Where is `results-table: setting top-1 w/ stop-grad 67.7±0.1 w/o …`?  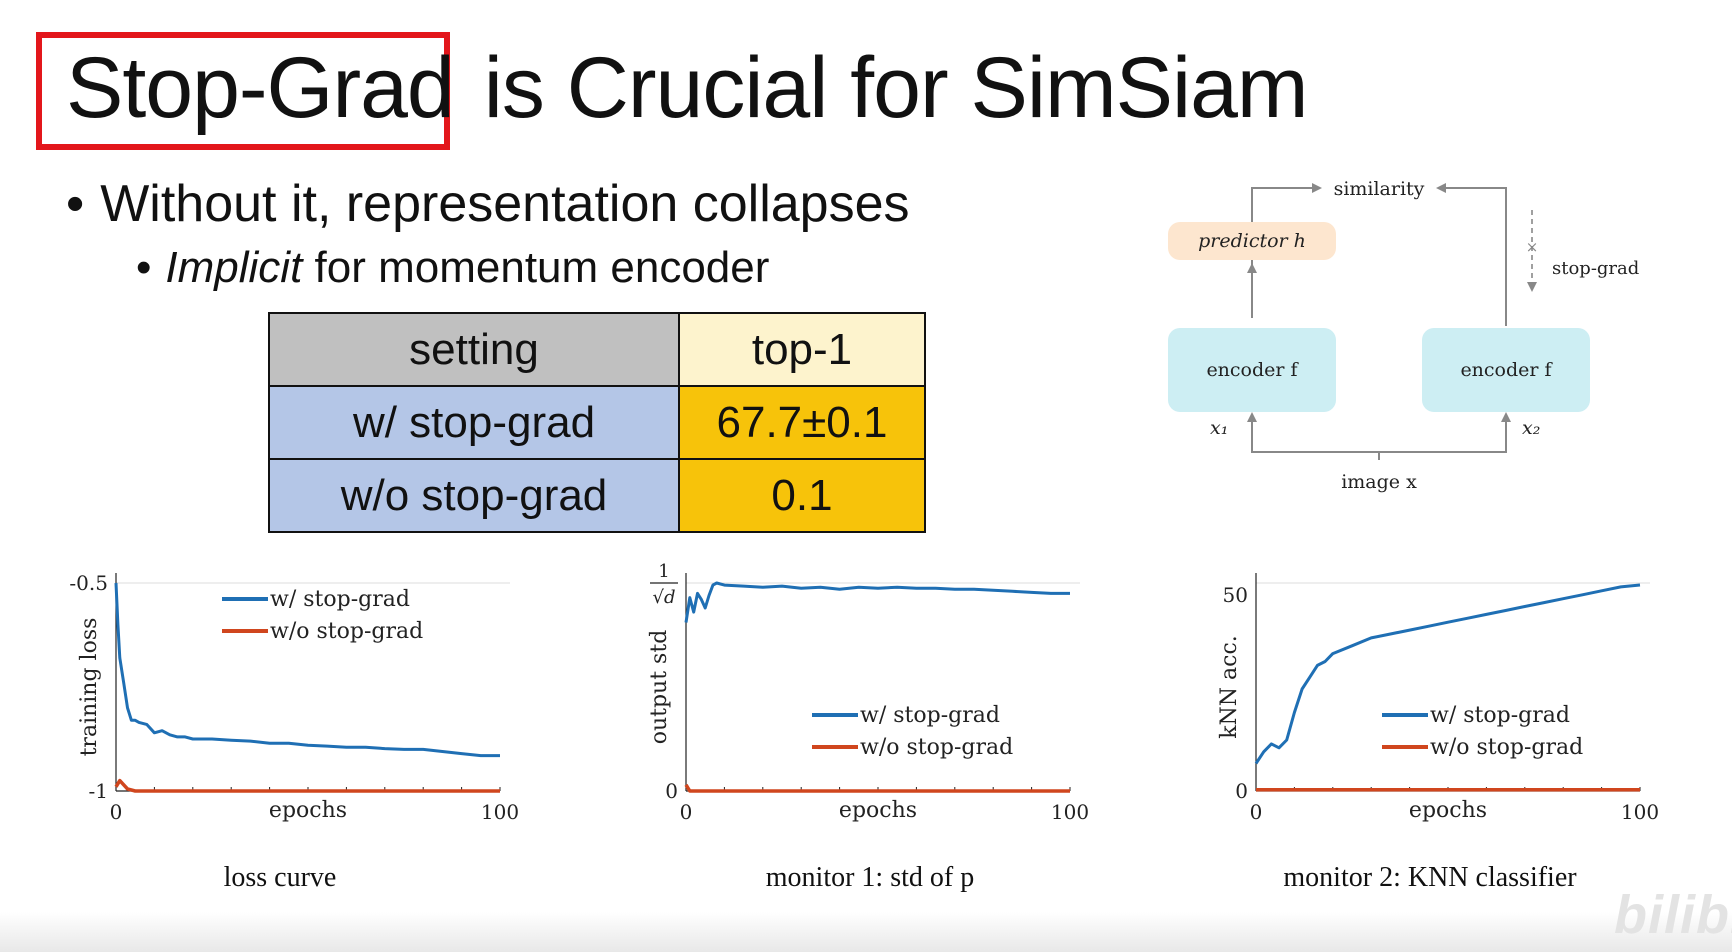 results-table: setting top-1 w/ stop-grad 67.7±0.1 w/o … is located at coordinates (597, 422).